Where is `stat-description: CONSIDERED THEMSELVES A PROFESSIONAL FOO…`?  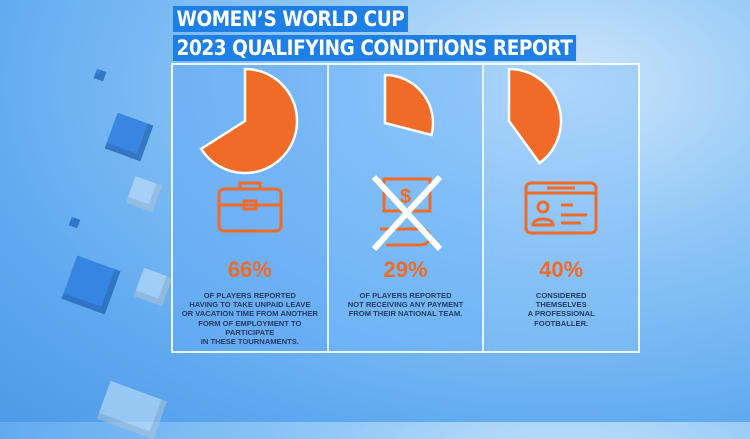 stat-description: CONSIDERED THEMSELVES A PROFESSIONAL FOO… is located at coordinates (561, 309).